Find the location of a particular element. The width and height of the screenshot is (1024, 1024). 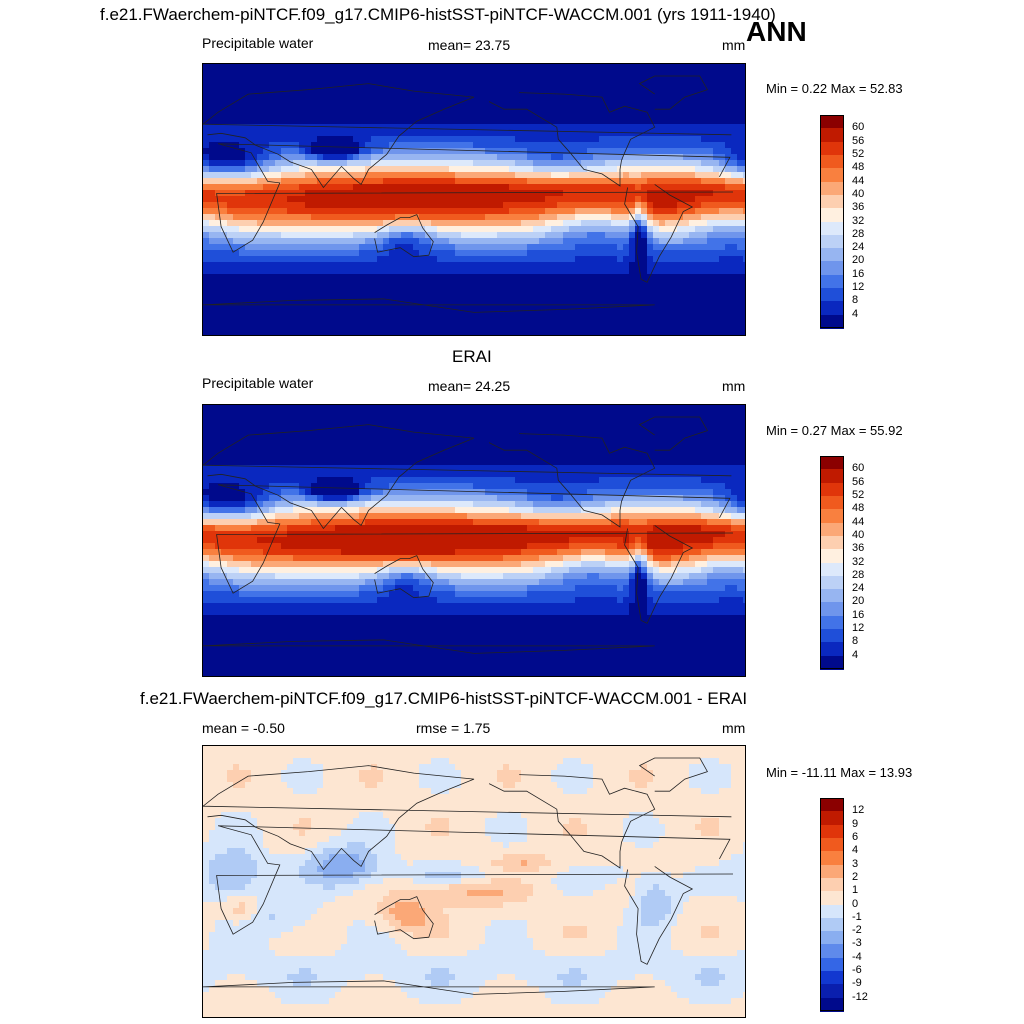

colorbar-tick-label: -6 is located at coordinates (857, 970).